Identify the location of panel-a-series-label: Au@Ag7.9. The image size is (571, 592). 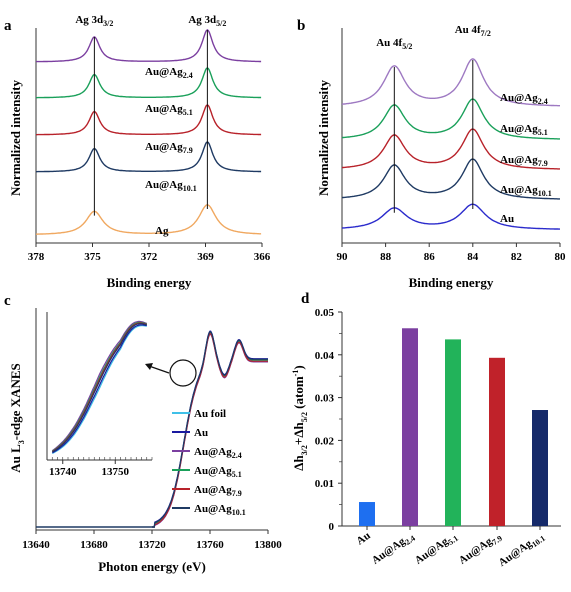
(169, 148).